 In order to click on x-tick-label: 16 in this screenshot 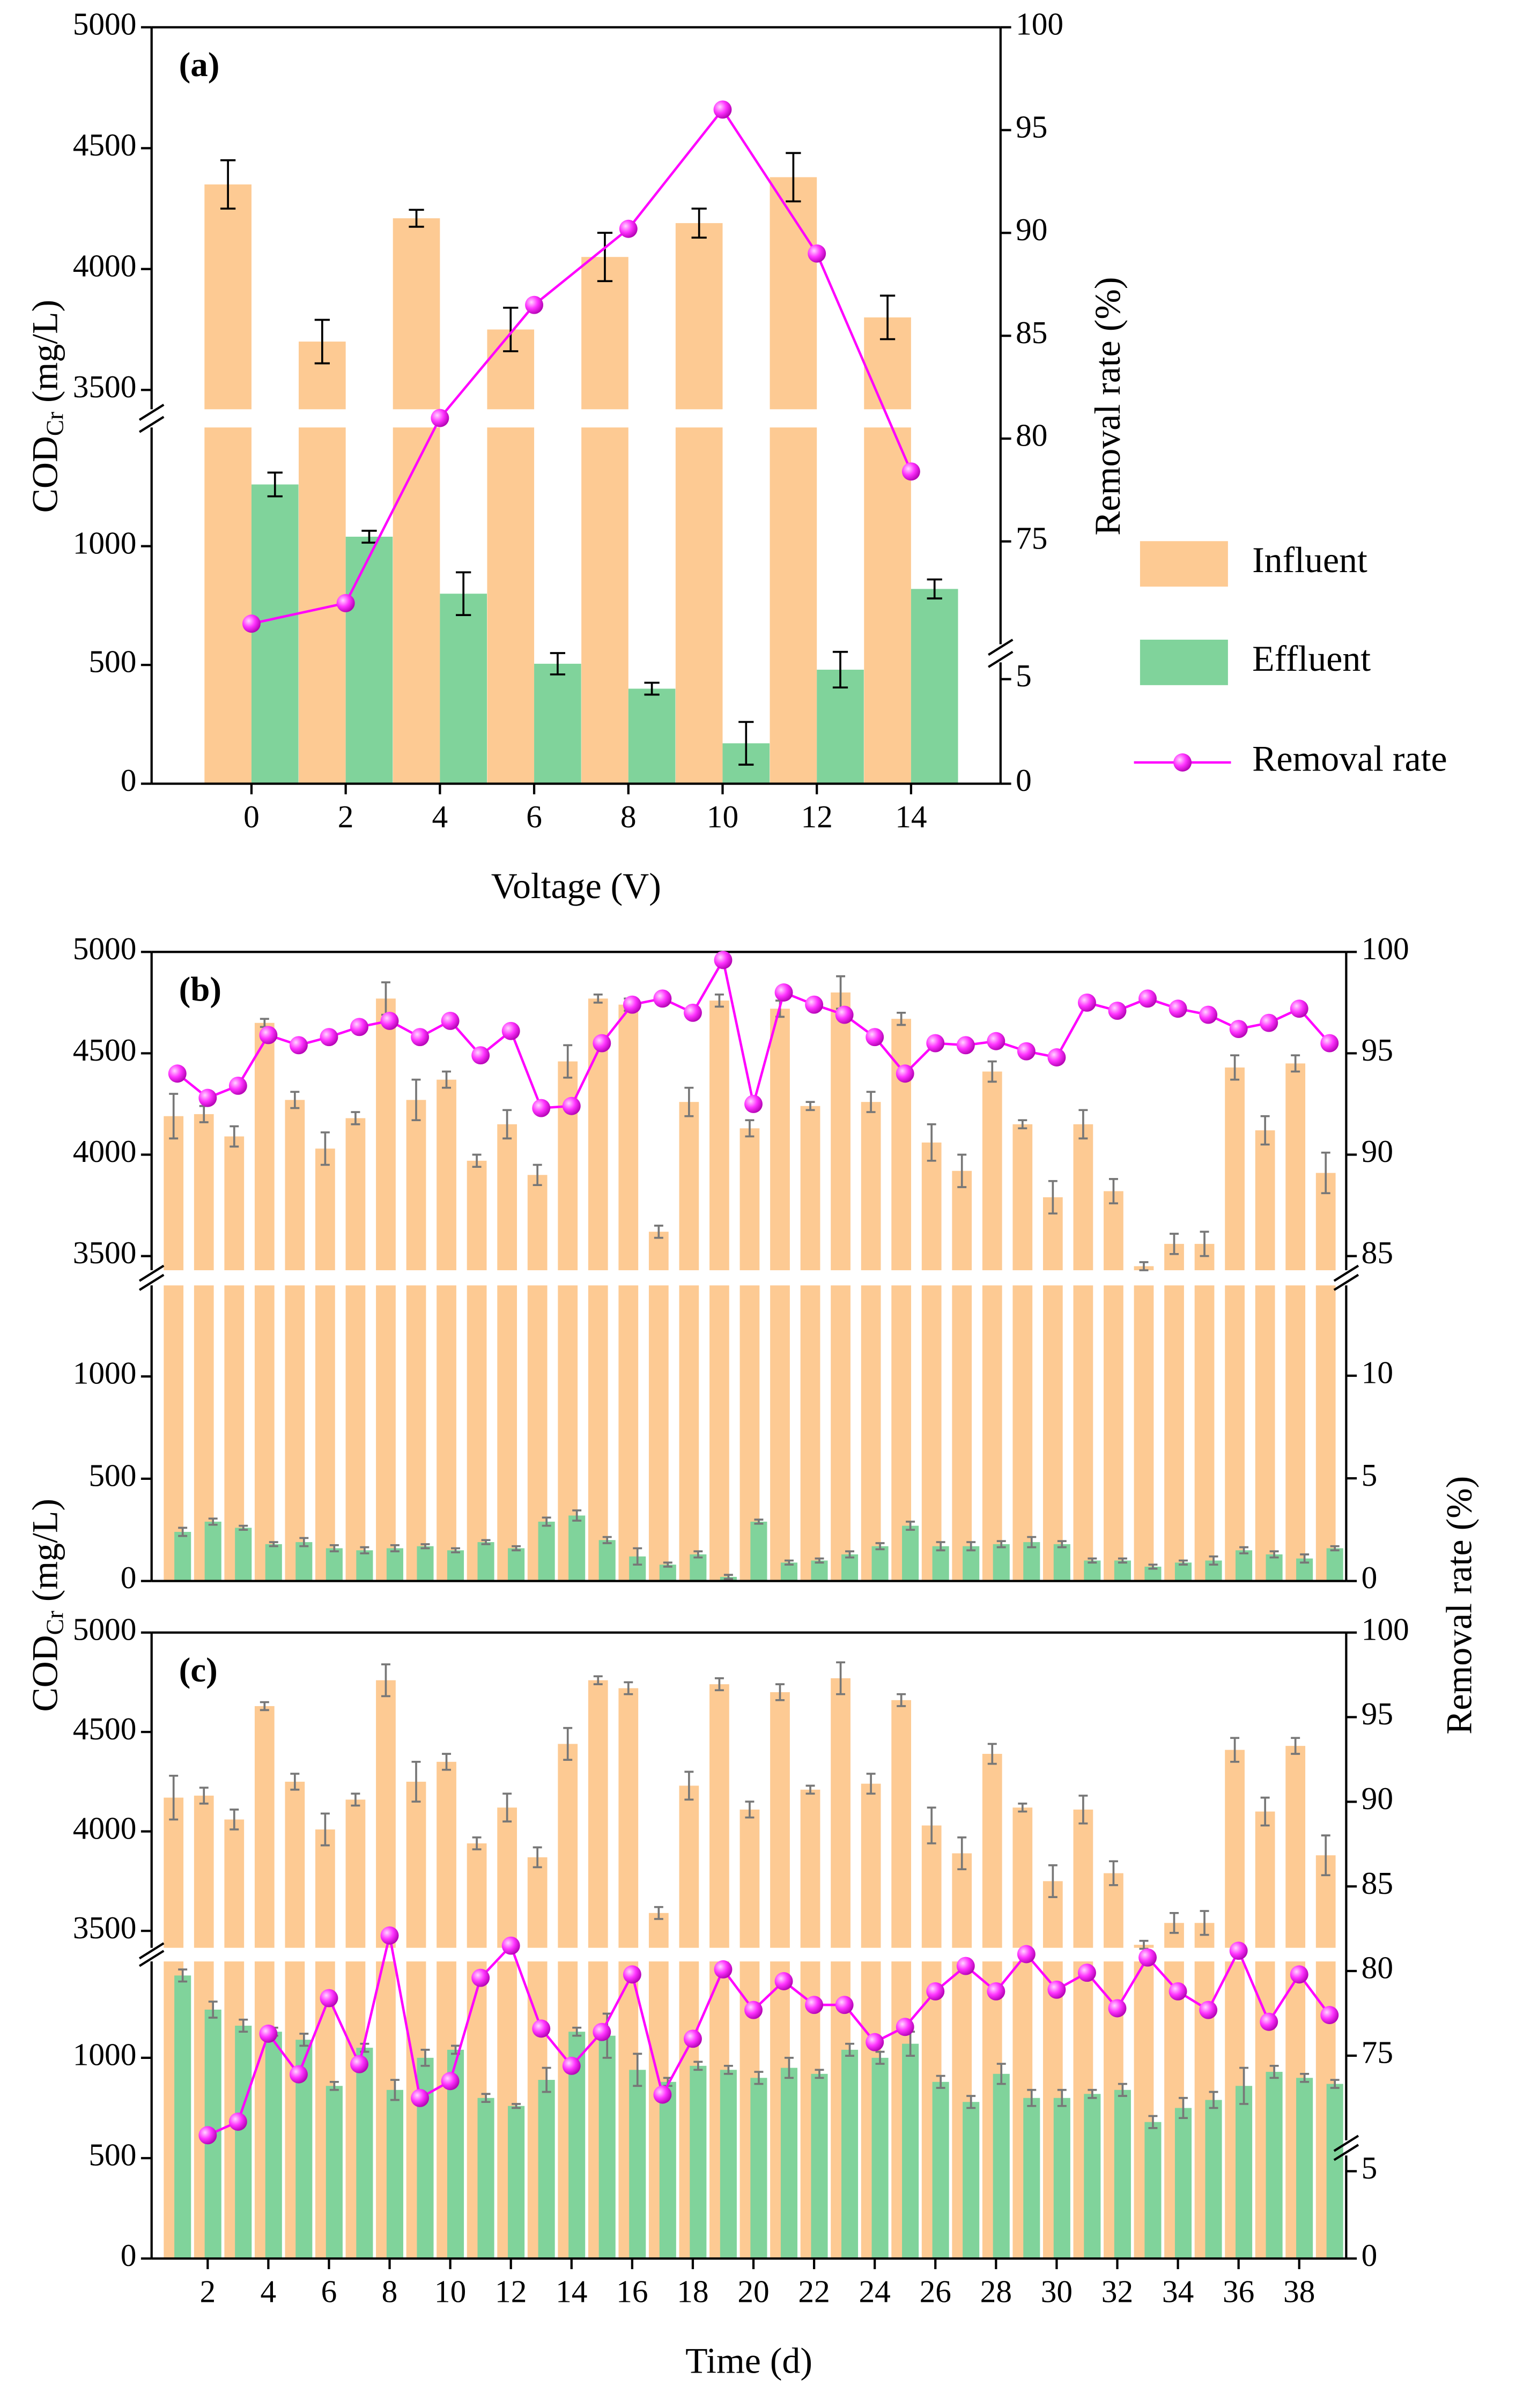, I will do `click(632, 2292)`.